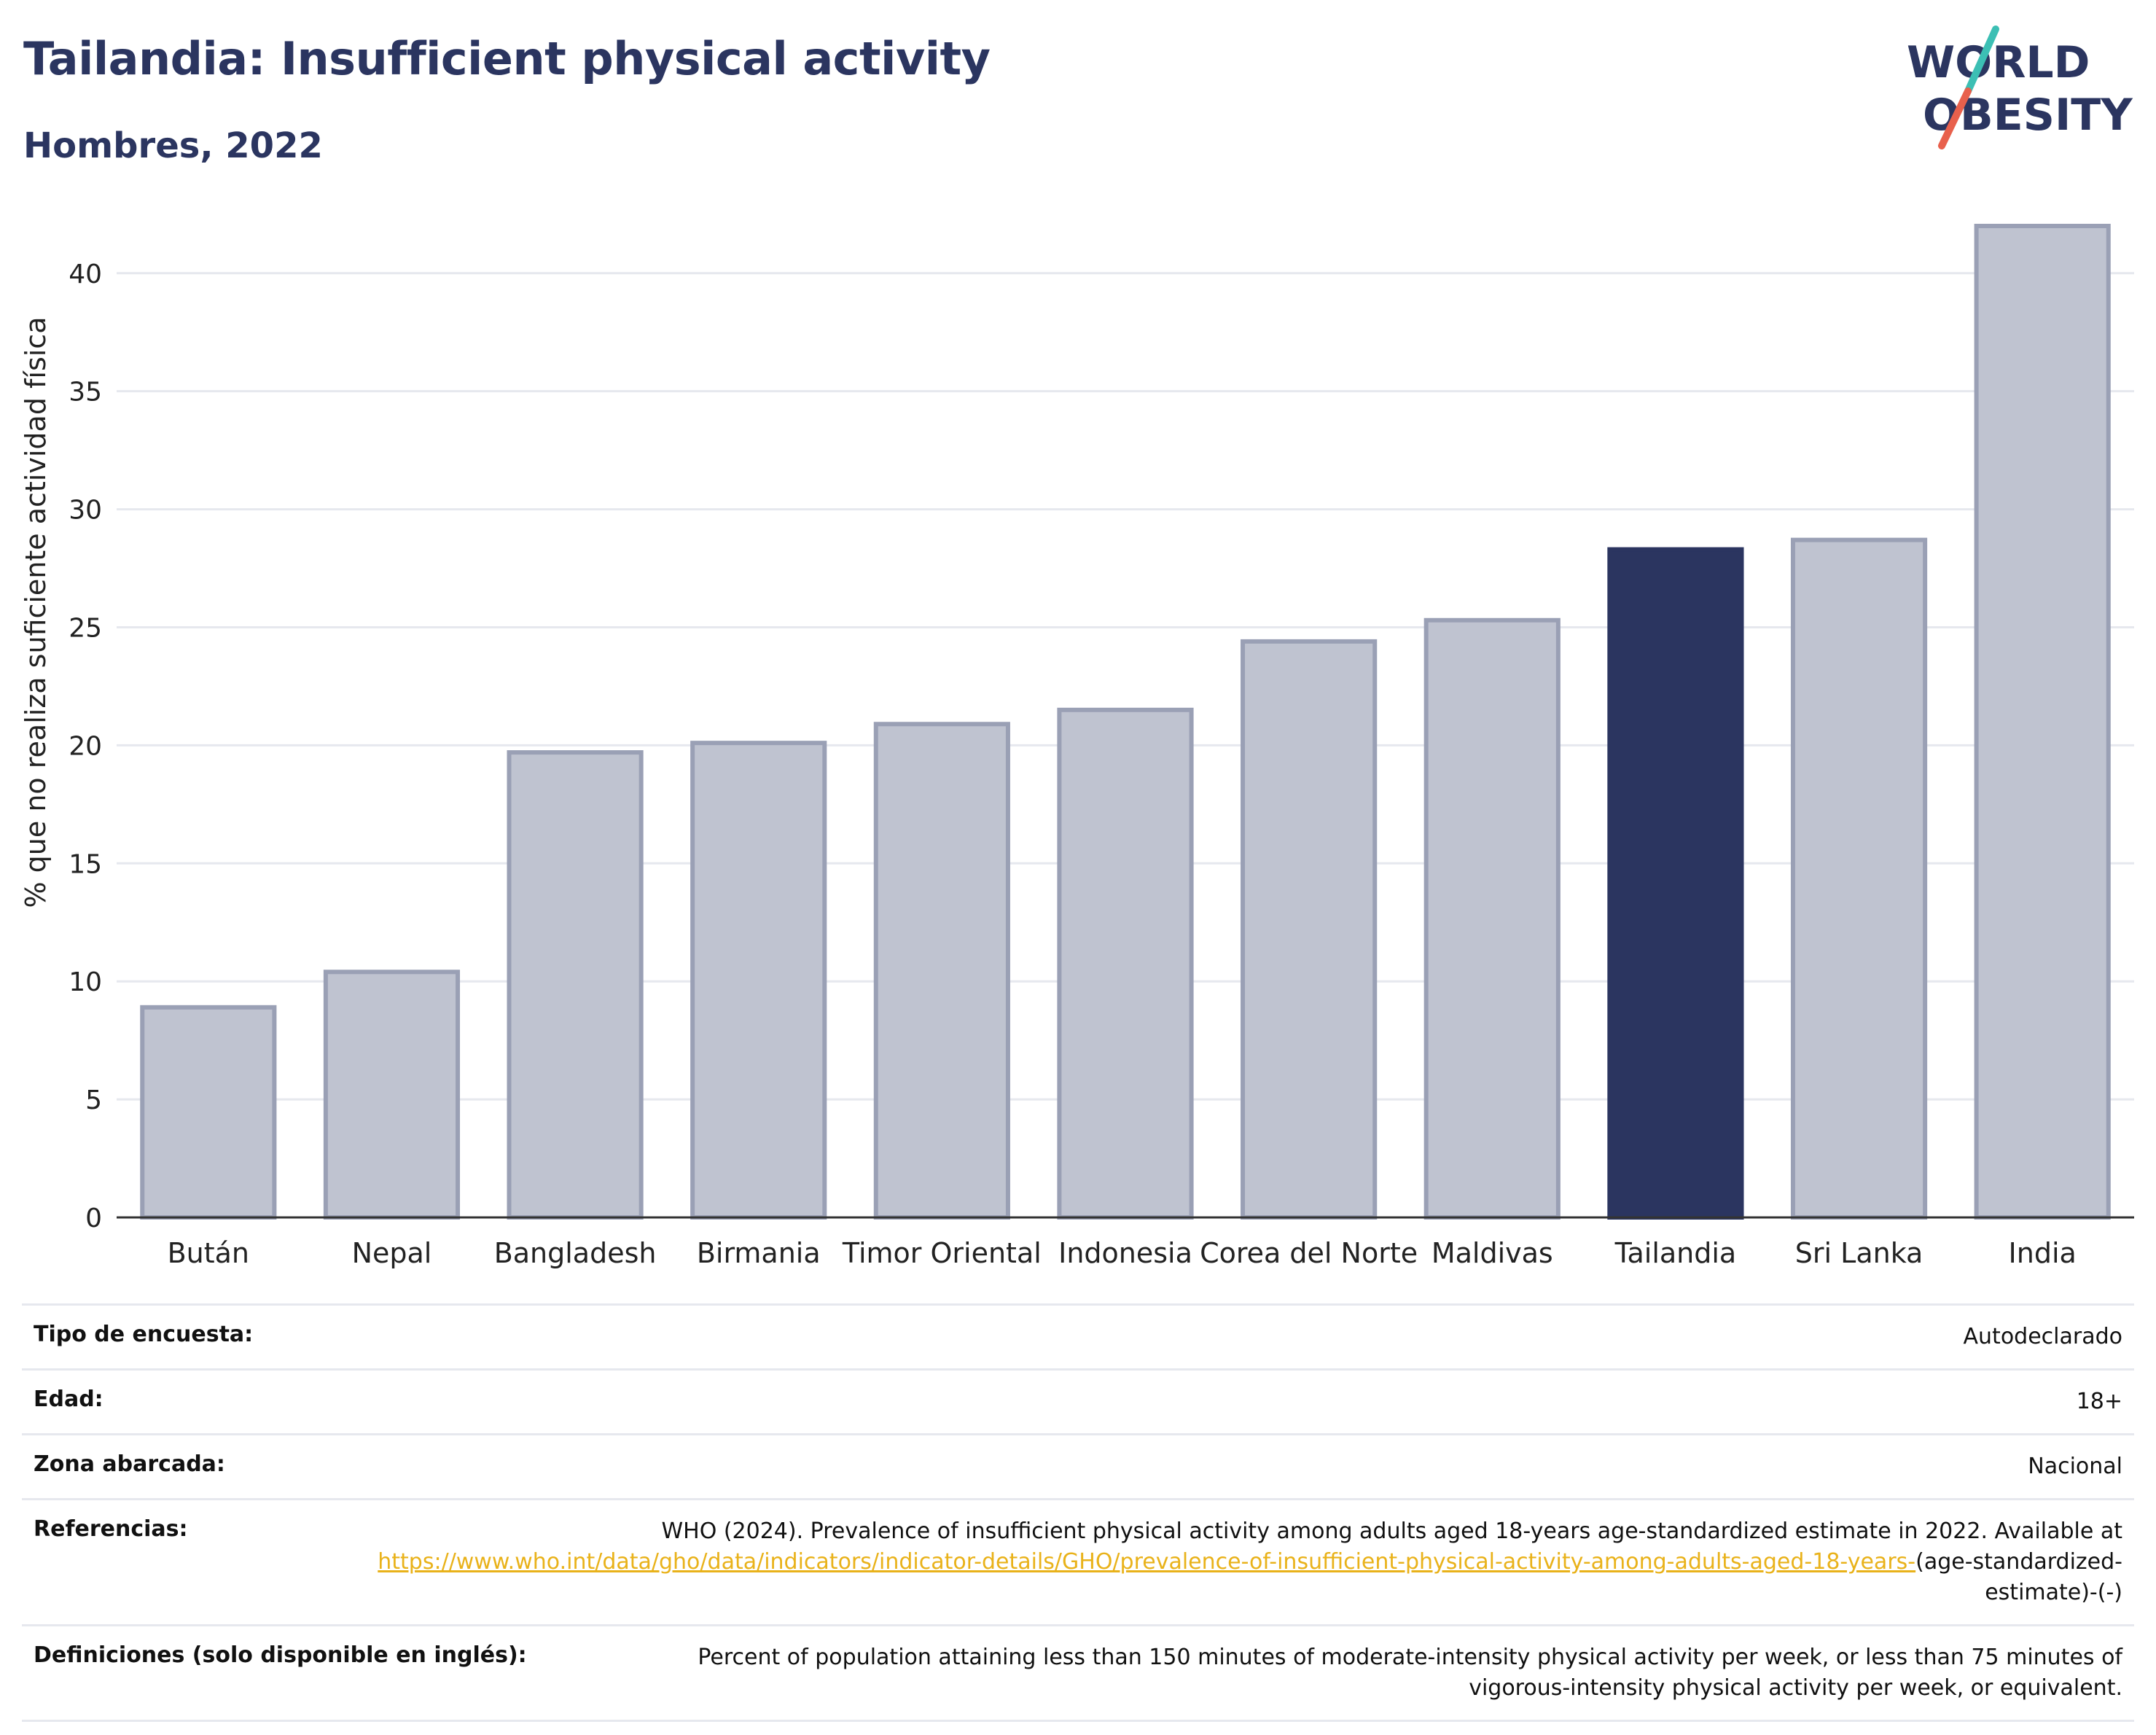 The height and width of the screenshot is (1735, 2156). What do you see at coordinates (1078, 1400) in the screenshot?
I see `info-row-age: Edad: 18+` at bounding box center [1078, 1400].